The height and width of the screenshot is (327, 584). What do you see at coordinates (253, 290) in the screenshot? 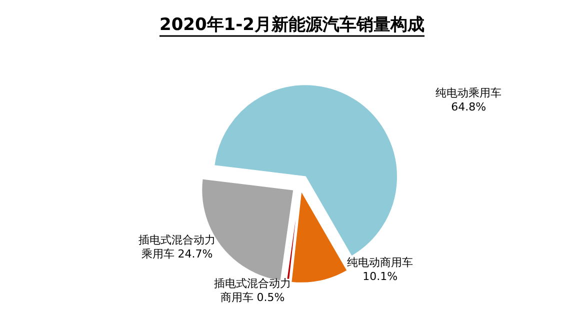
I see `slice-label: 插电式混合动力商用车 0.5%` at bounding box center [253, 290].